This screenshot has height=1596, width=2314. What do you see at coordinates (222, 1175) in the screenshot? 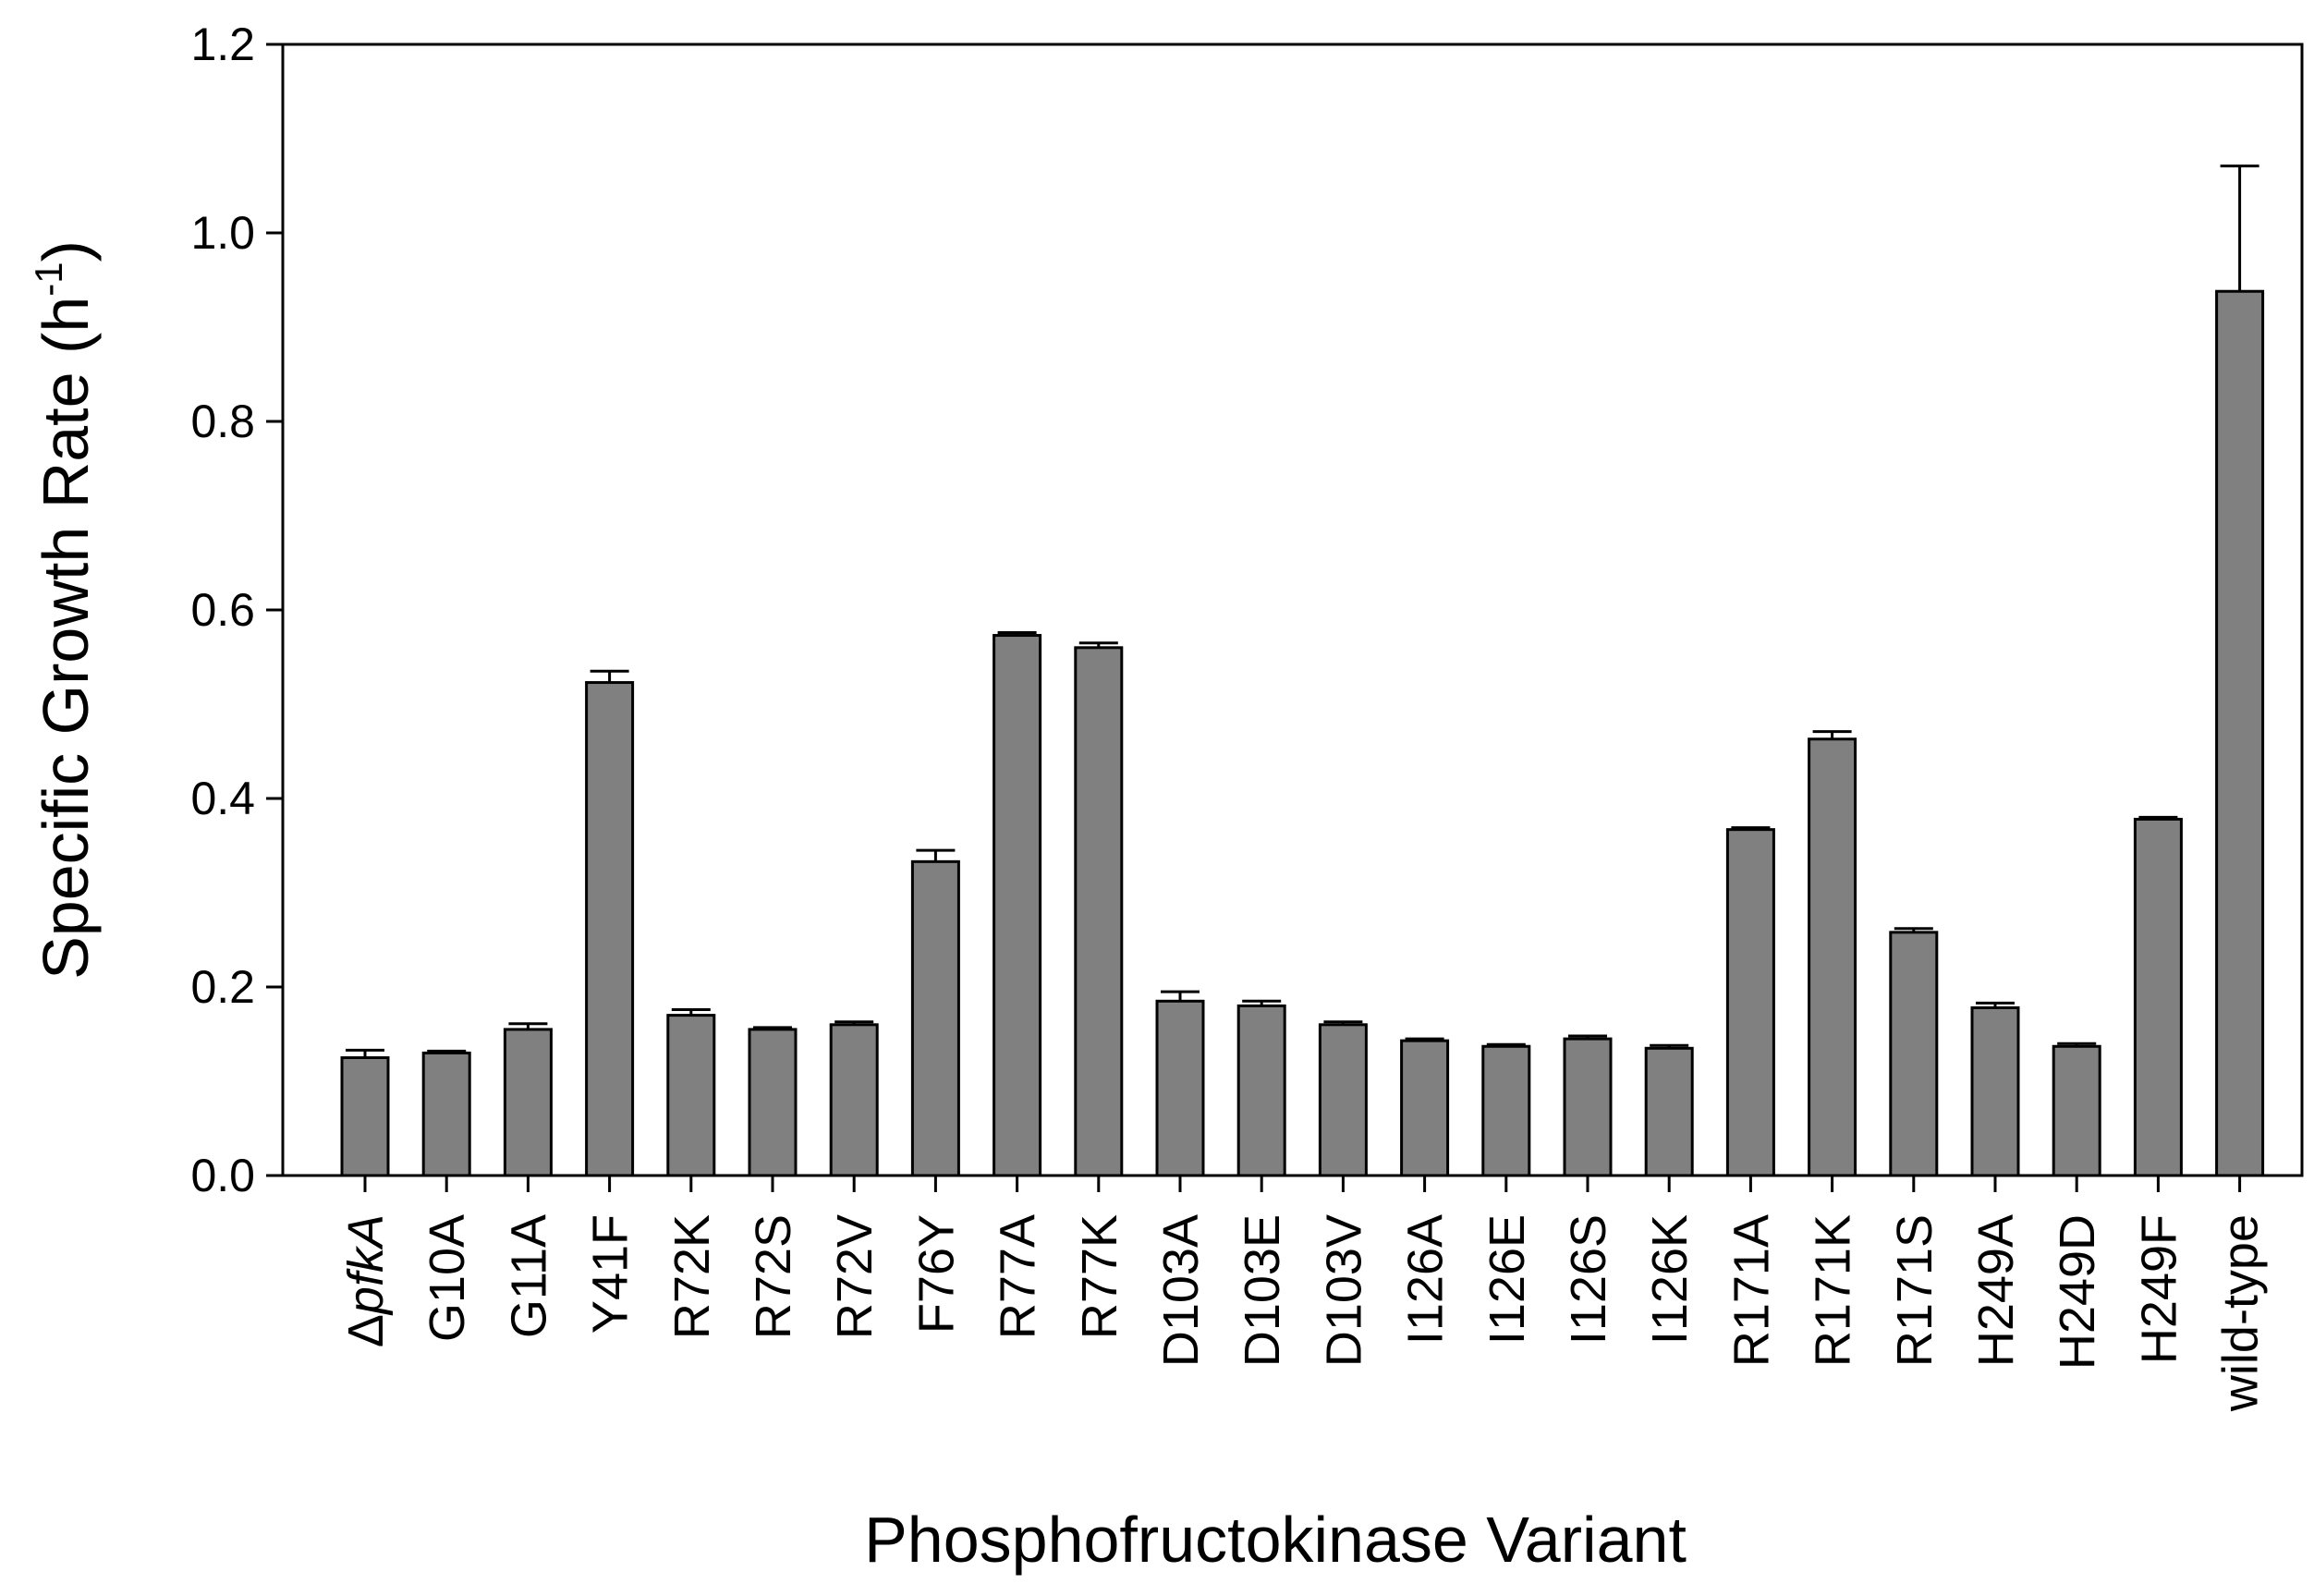
I see `y-tick-label: 0.0` at bounding box center [222, 1175].